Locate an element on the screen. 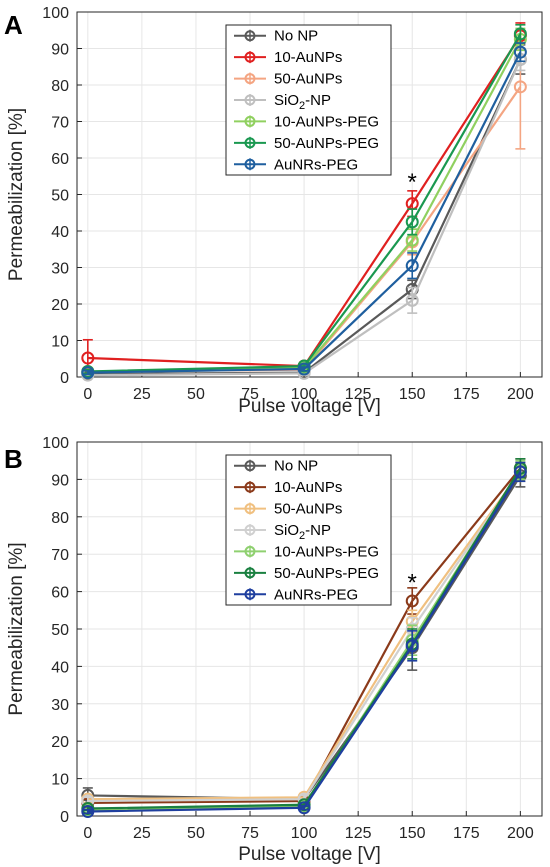  x-tick-label: 25 is located at coordinates (142, 833).